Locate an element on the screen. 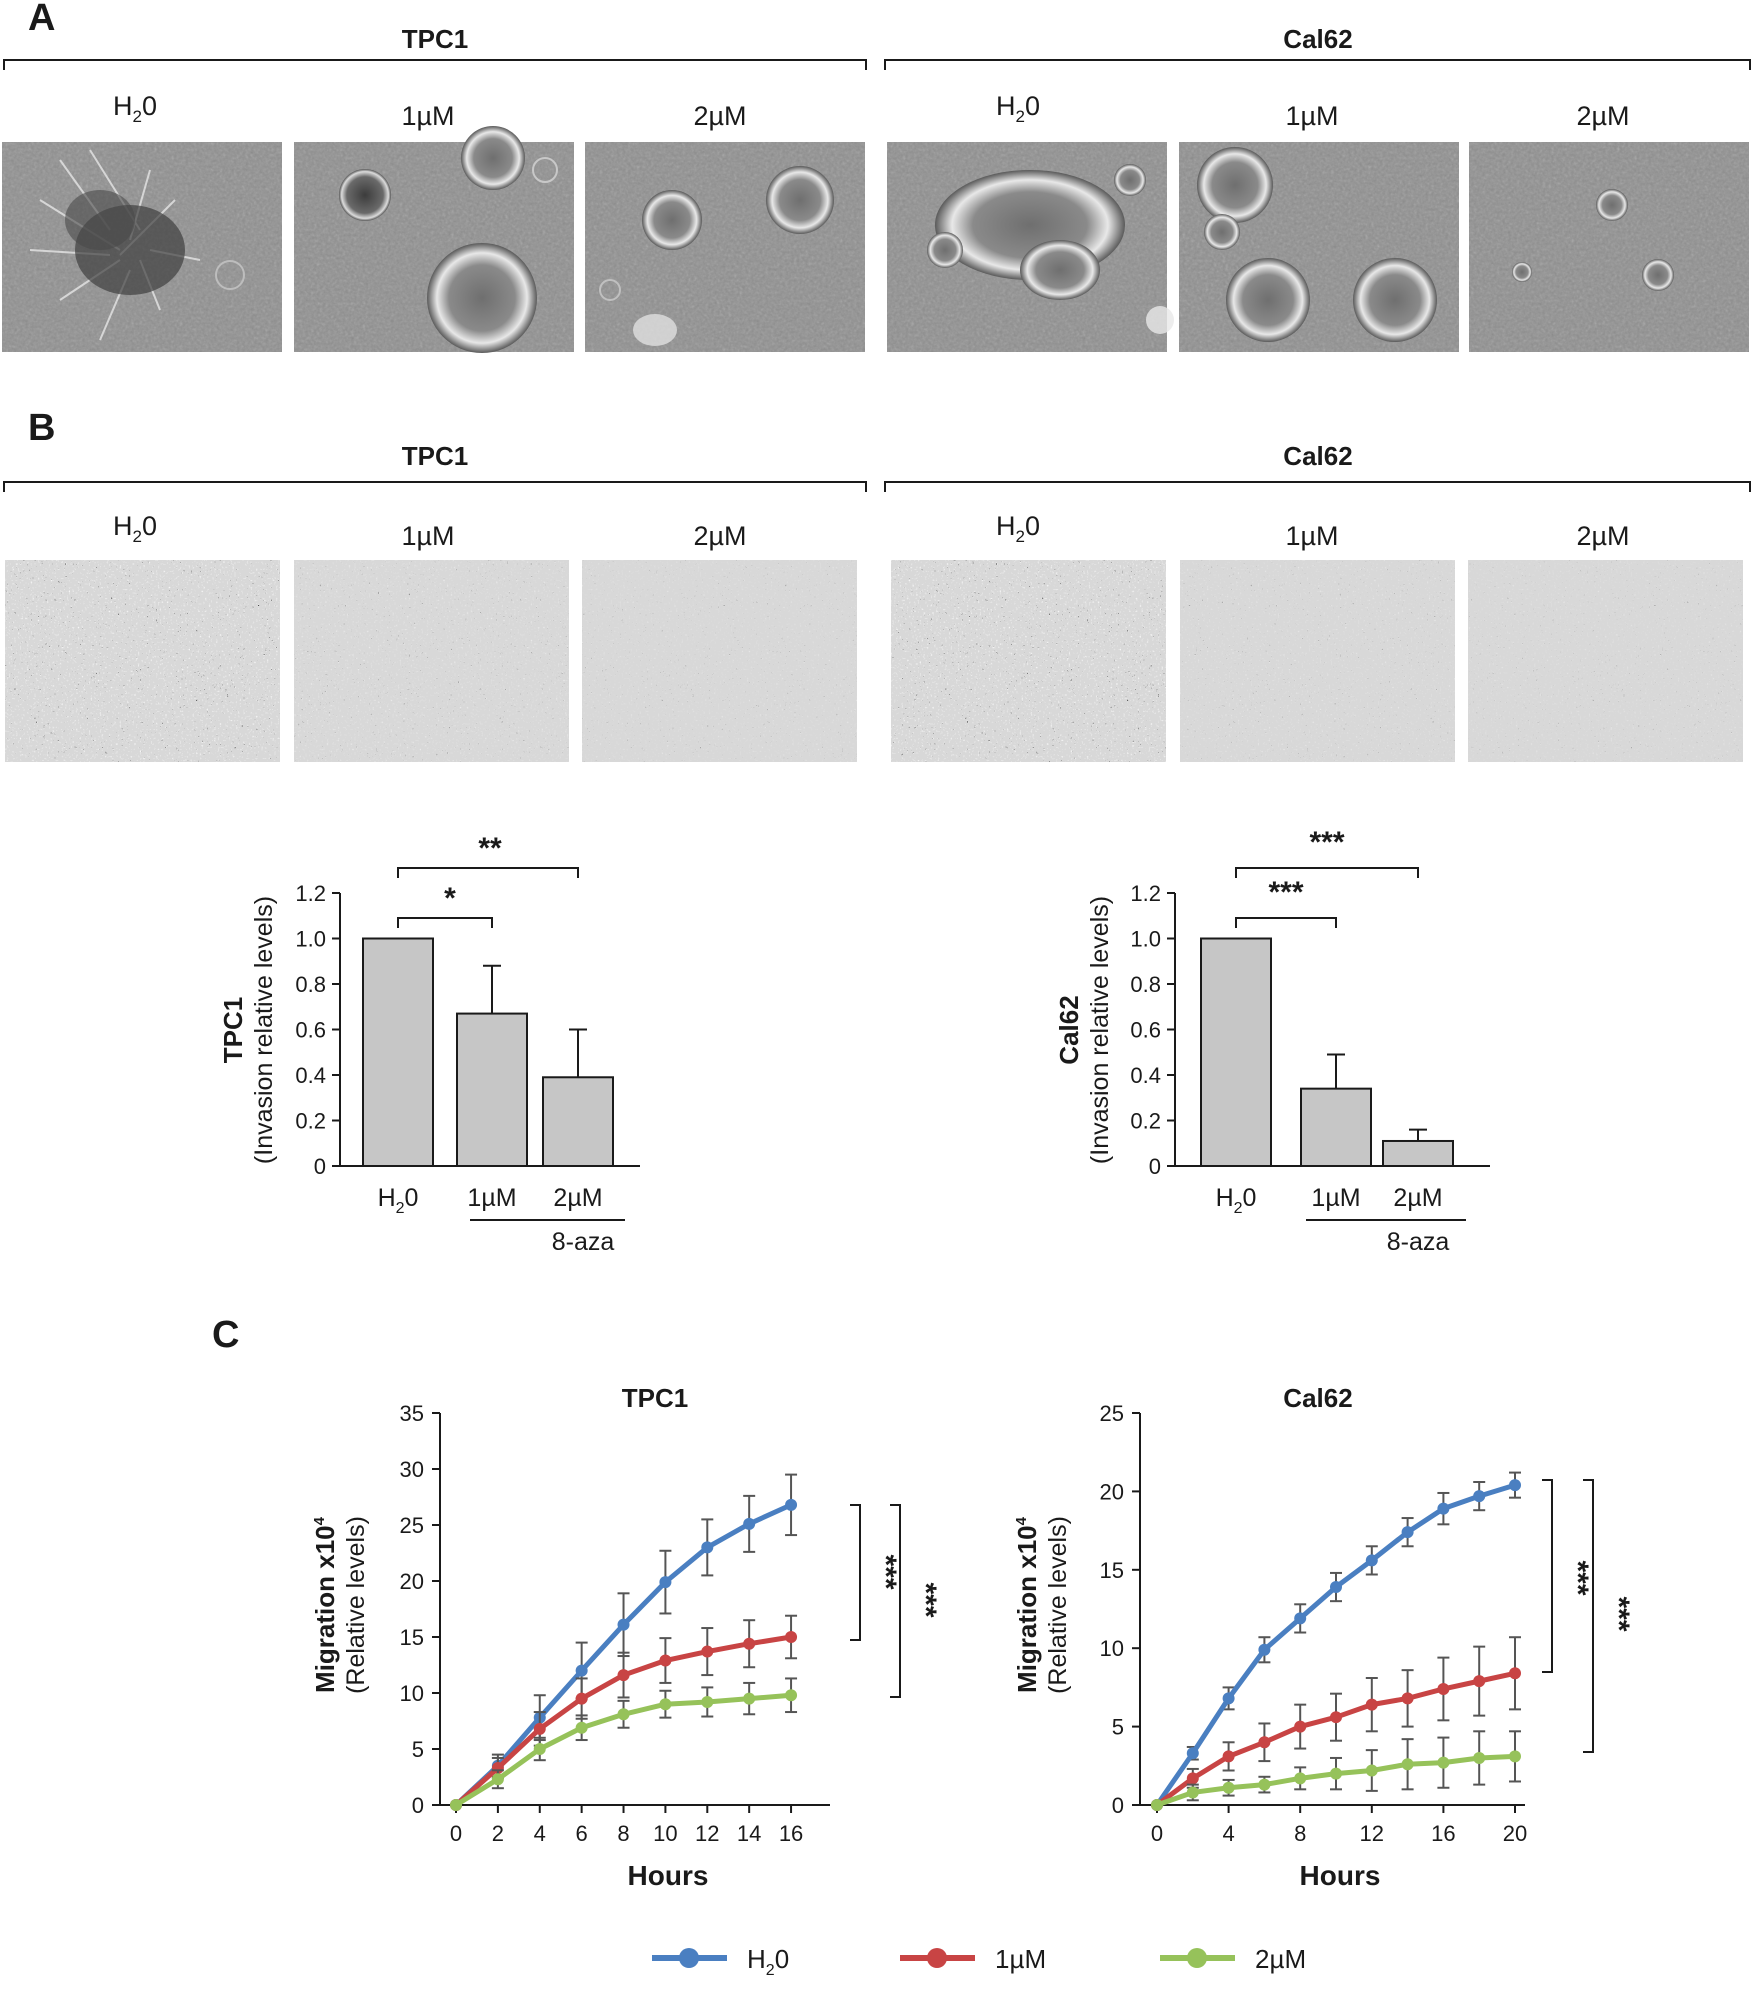  category-label: 2µM is located at coordinates (1417, 1198).